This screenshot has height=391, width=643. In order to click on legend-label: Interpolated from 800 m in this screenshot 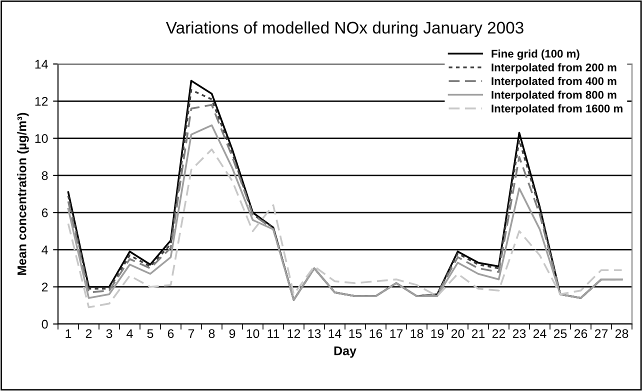, I will do `click(554, 95)`.